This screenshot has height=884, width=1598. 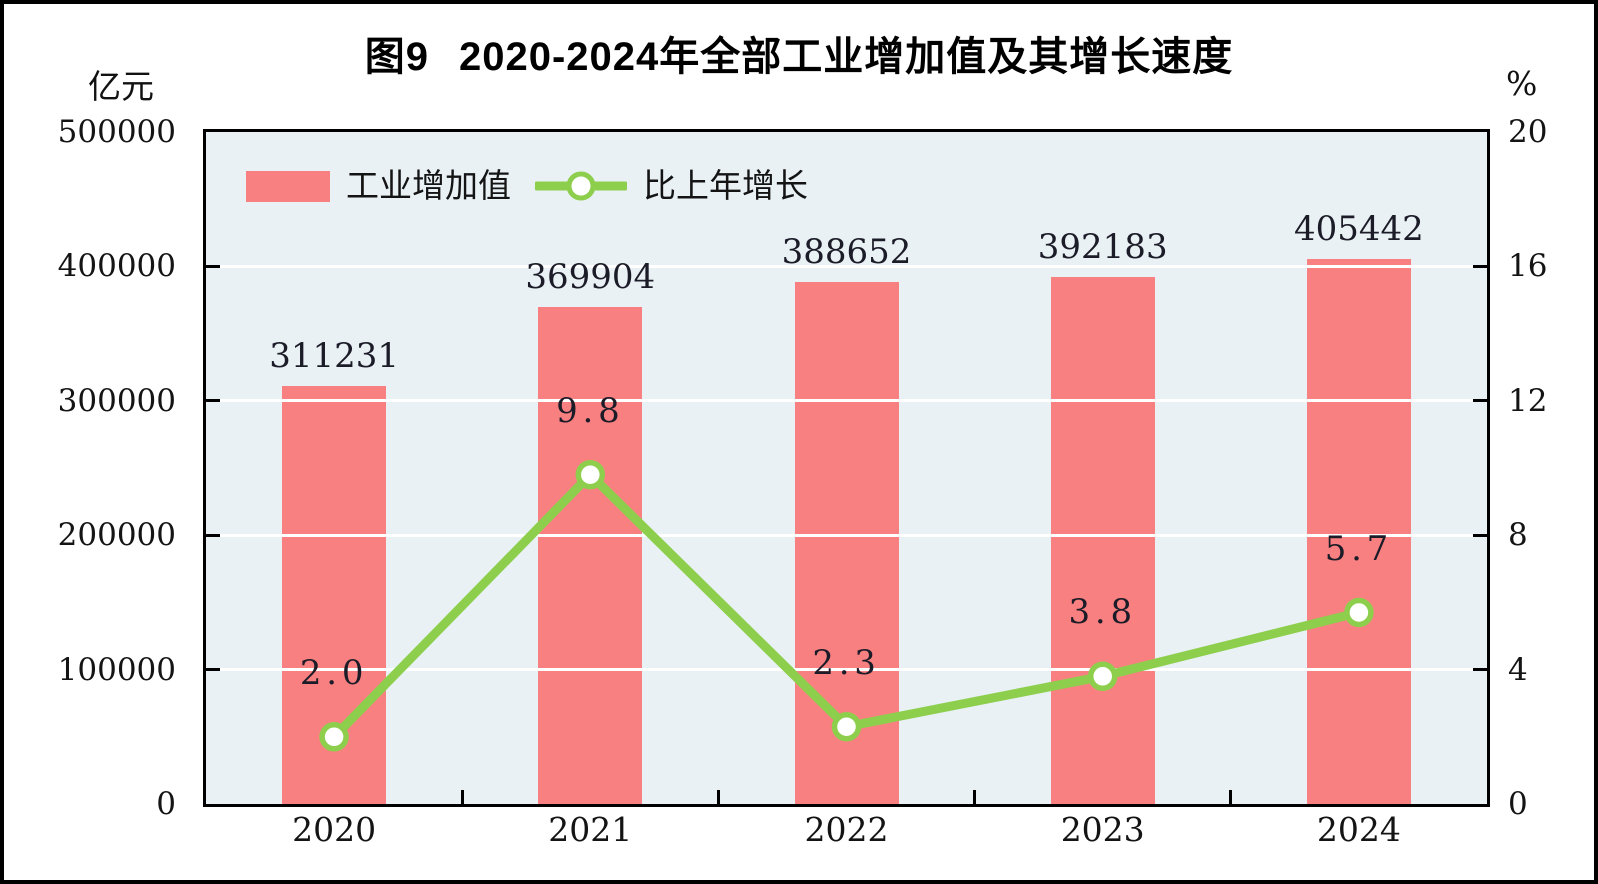 What do you see at coordinates (590, 474) in the screenshot?
I see `line-marker-2021` at bounding box center [590, 474].